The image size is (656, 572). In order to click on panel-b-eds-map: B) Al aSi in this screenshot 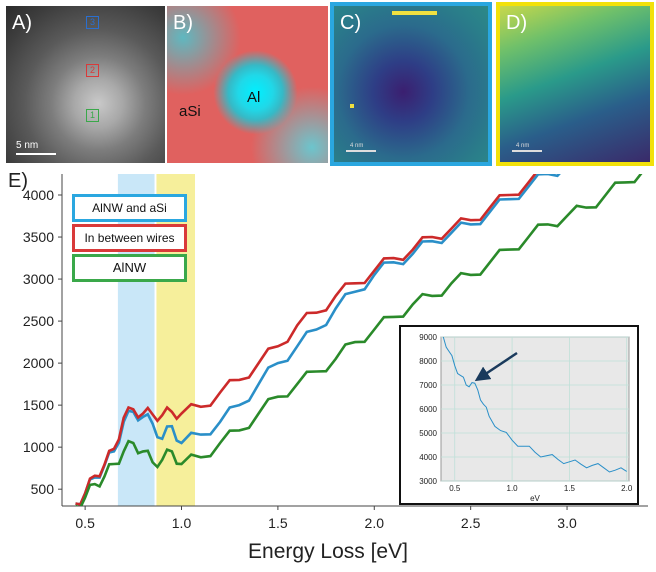, I will do `click(247, 84)`.